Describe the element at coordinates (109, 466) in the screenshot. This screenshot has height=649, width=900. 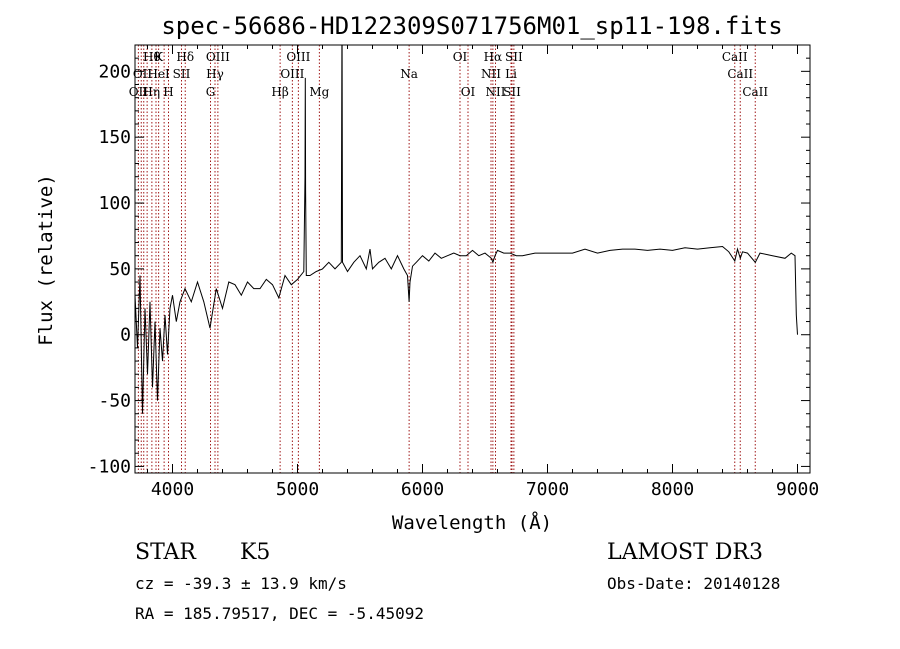
I see `y-tick-label: -100` at that location.